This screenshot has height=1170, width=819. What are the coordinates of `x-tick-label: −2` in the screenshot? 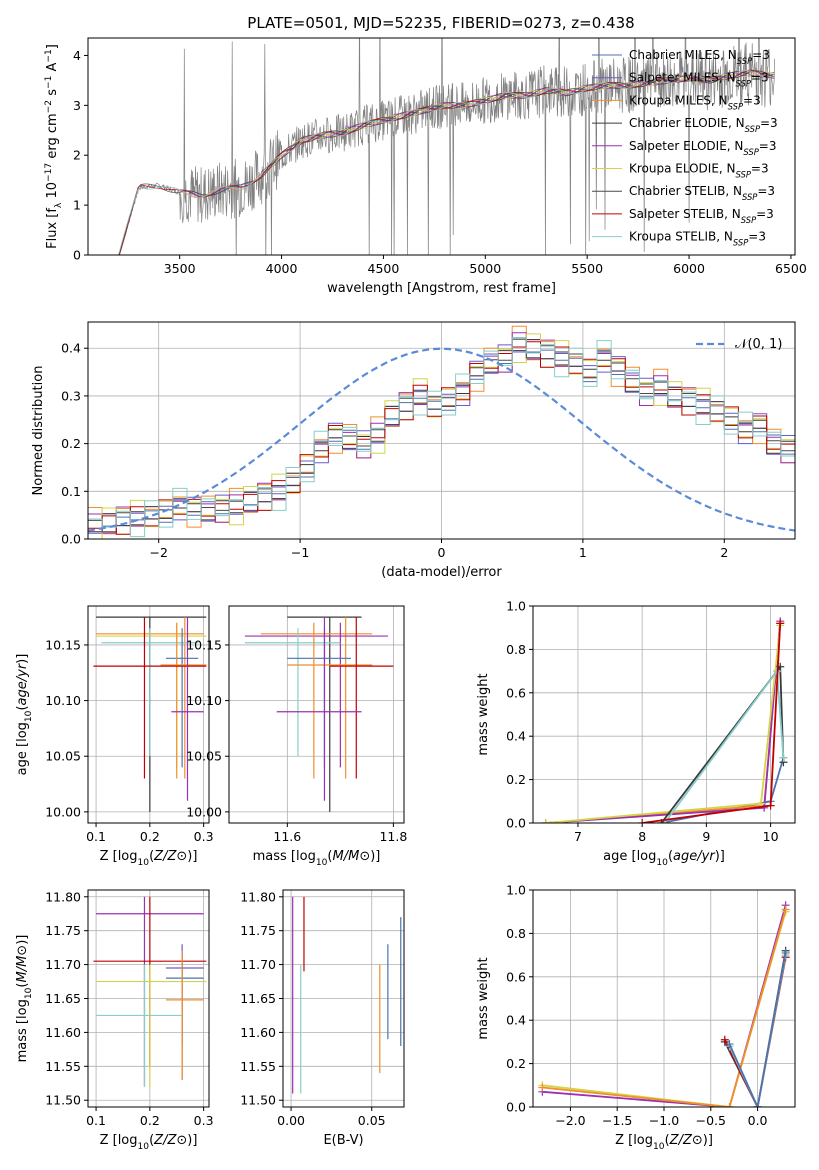 It's located at (158, 552).